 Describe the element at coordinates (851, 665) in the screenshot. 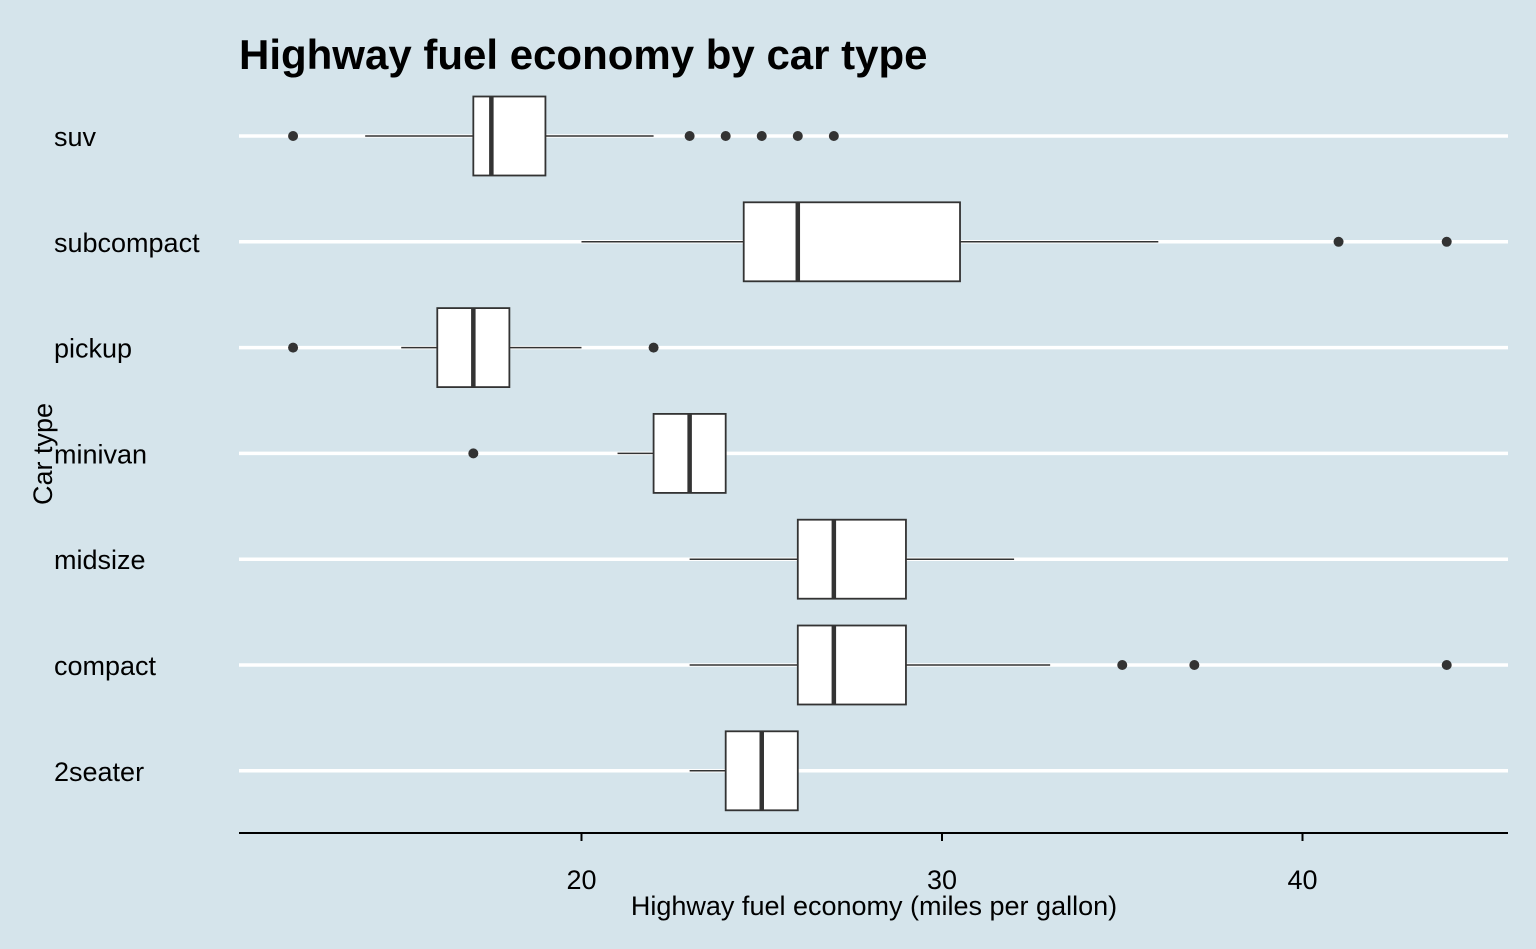

I see `box-iqr-compact` at that location.